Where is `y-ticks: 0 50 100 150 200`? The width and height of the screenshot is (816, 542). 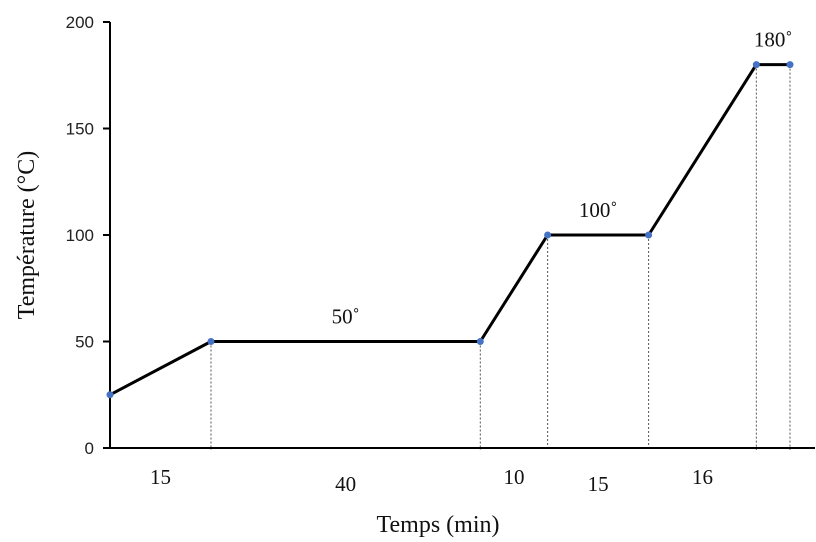 y-ticks: 0 50 100 150 200 is located at coordinates (88, 235).